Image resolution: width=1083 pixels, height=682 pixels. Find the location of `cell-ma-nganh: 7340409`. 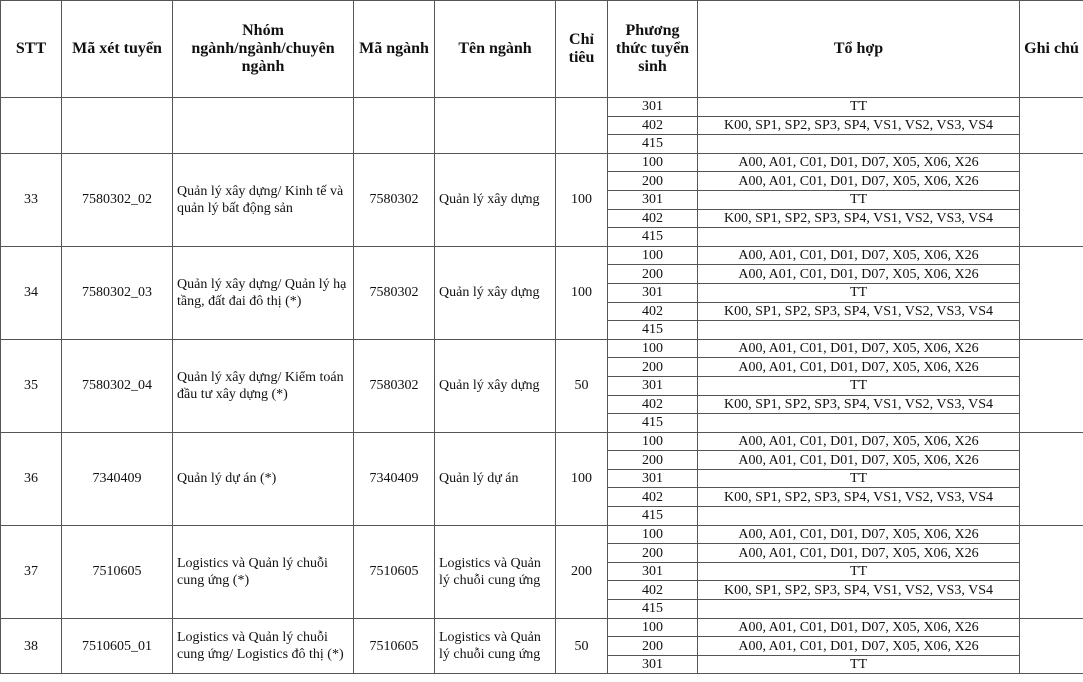

cell-ma-nganh: 7340409 is located at coordinates (394, 478).